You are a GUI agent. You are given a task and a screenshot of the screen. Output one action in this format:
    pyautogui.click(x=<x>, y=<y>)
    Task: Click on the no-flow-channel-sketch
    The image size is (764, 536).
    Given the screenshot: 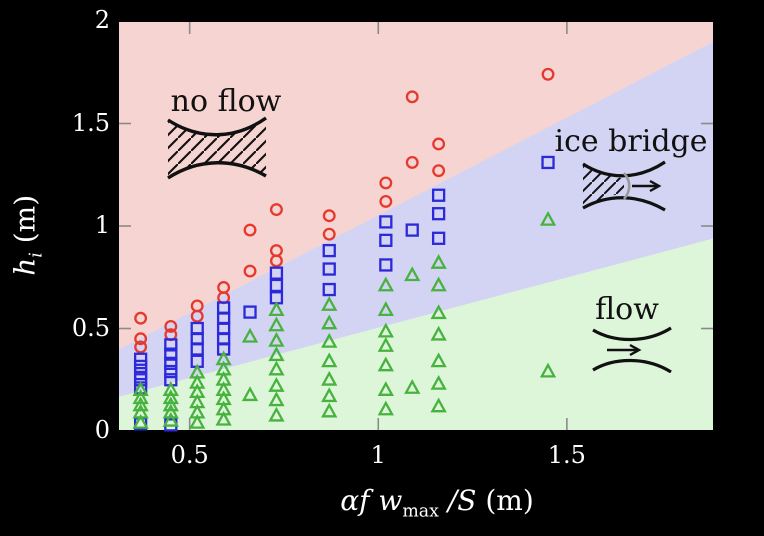 What is the action you would take?
    pyautogui.click(x=217, y=148)
    